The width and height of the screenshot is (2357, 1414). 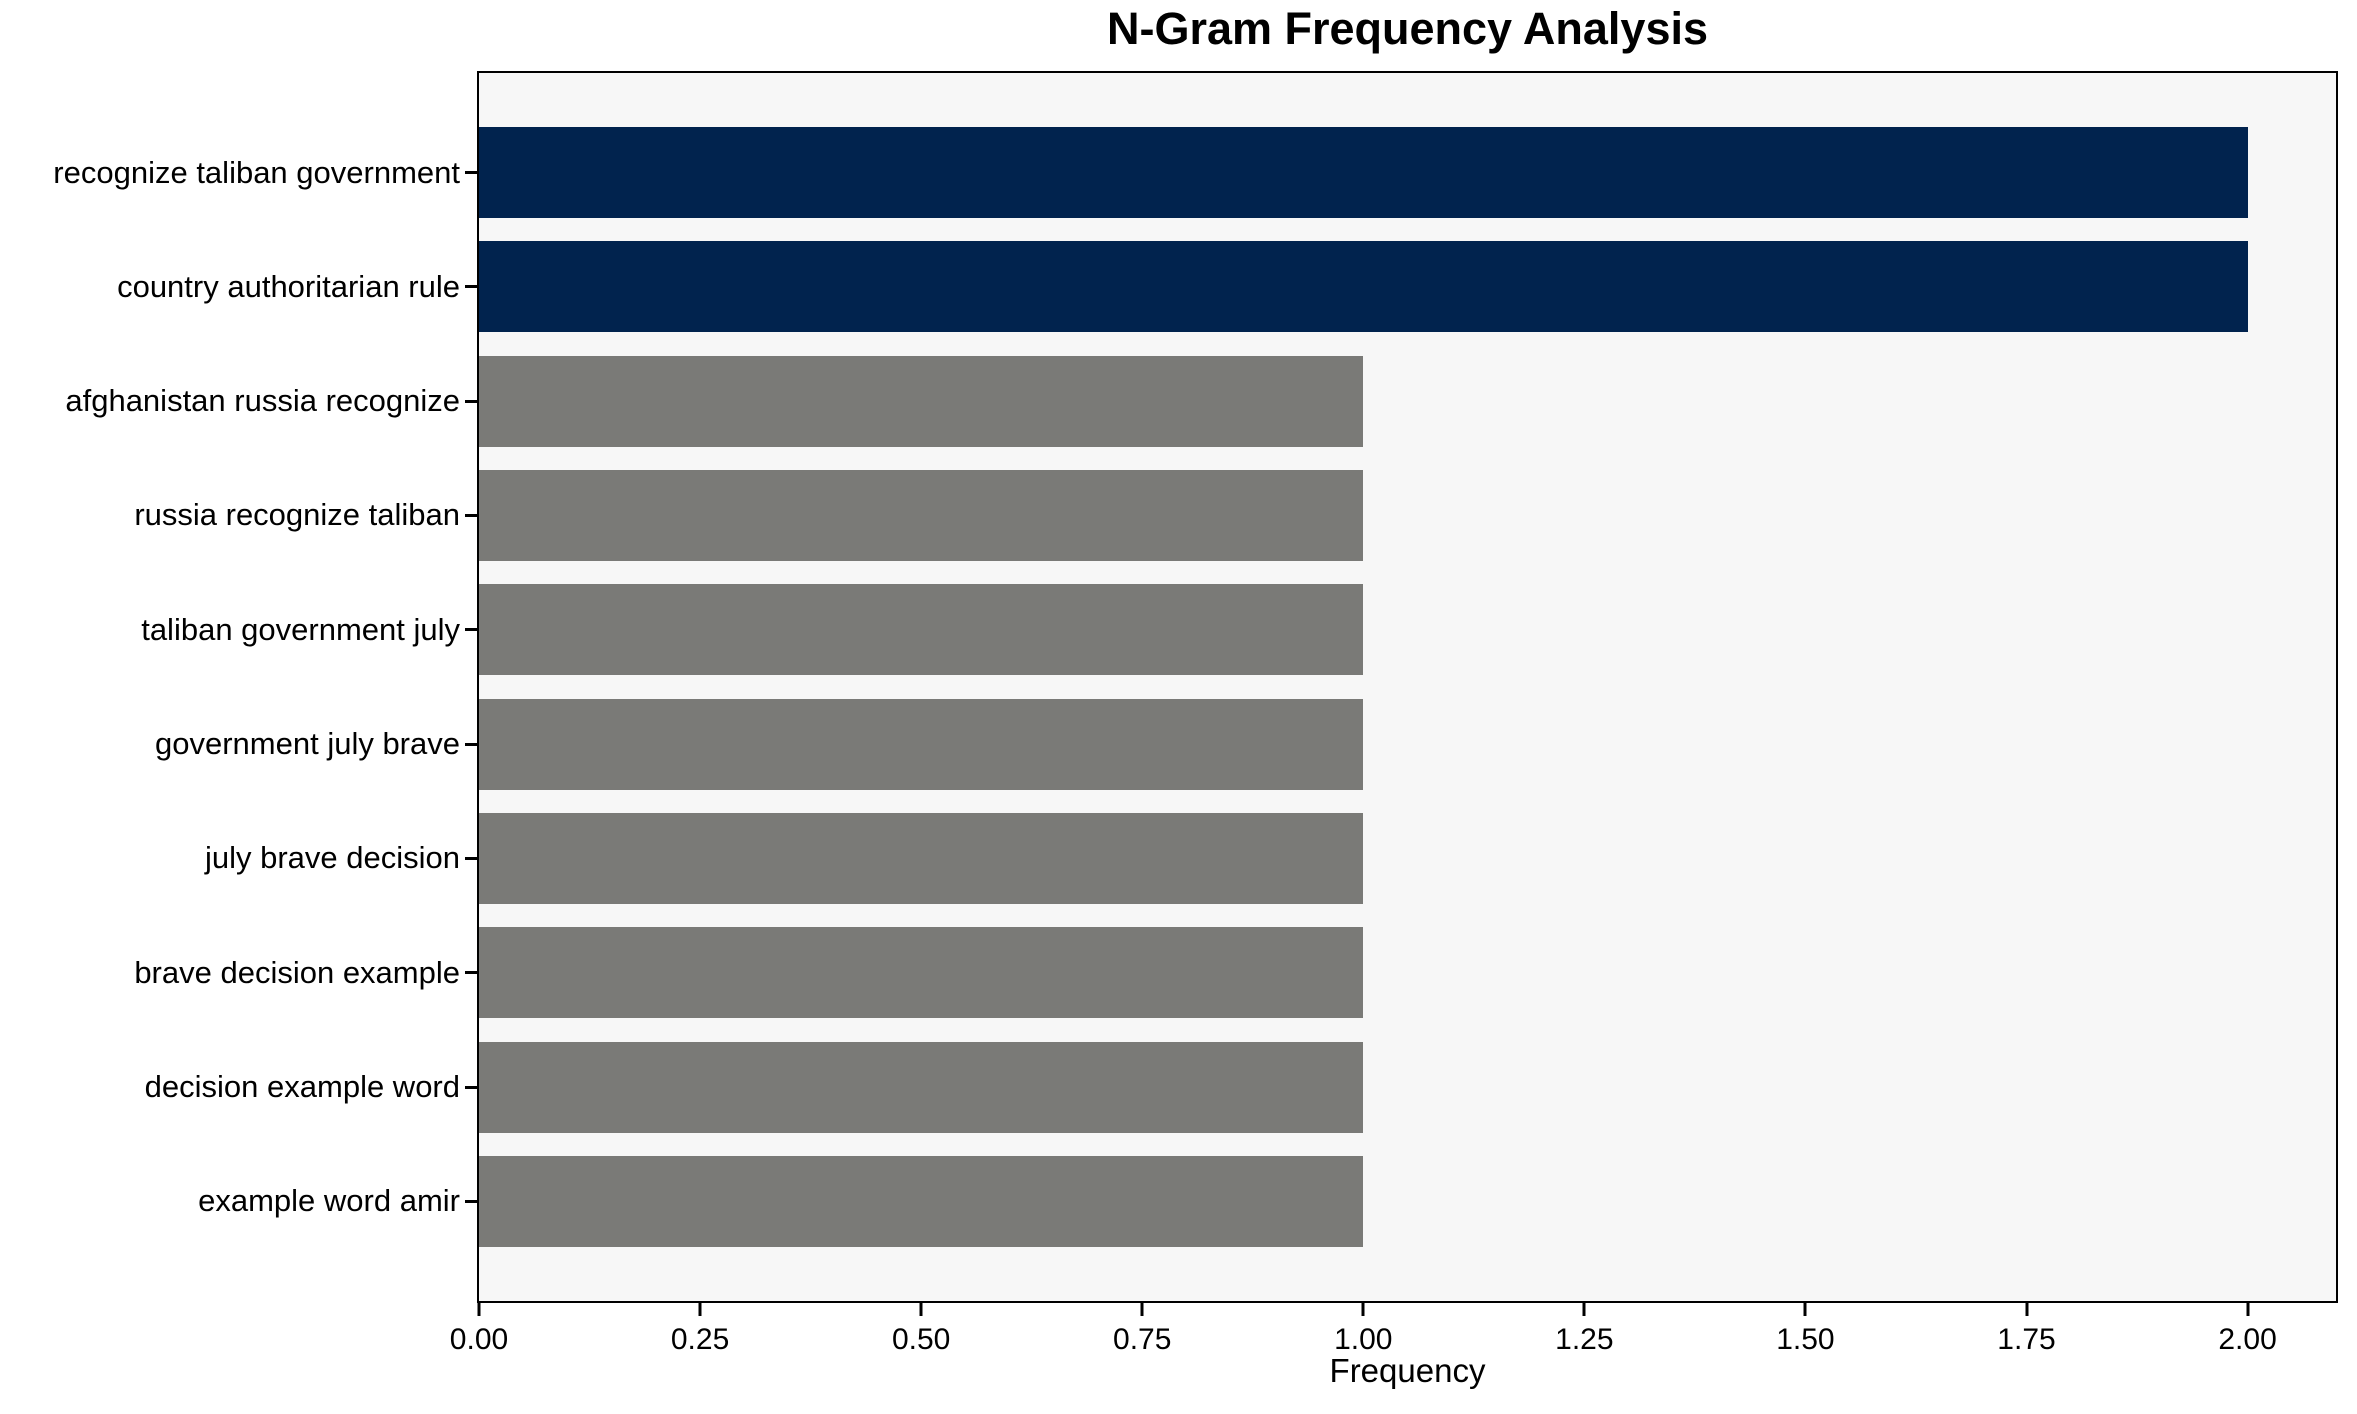 I want to click on y-tick-row: afghanistan russia recognize, so click(x=238, y=401).